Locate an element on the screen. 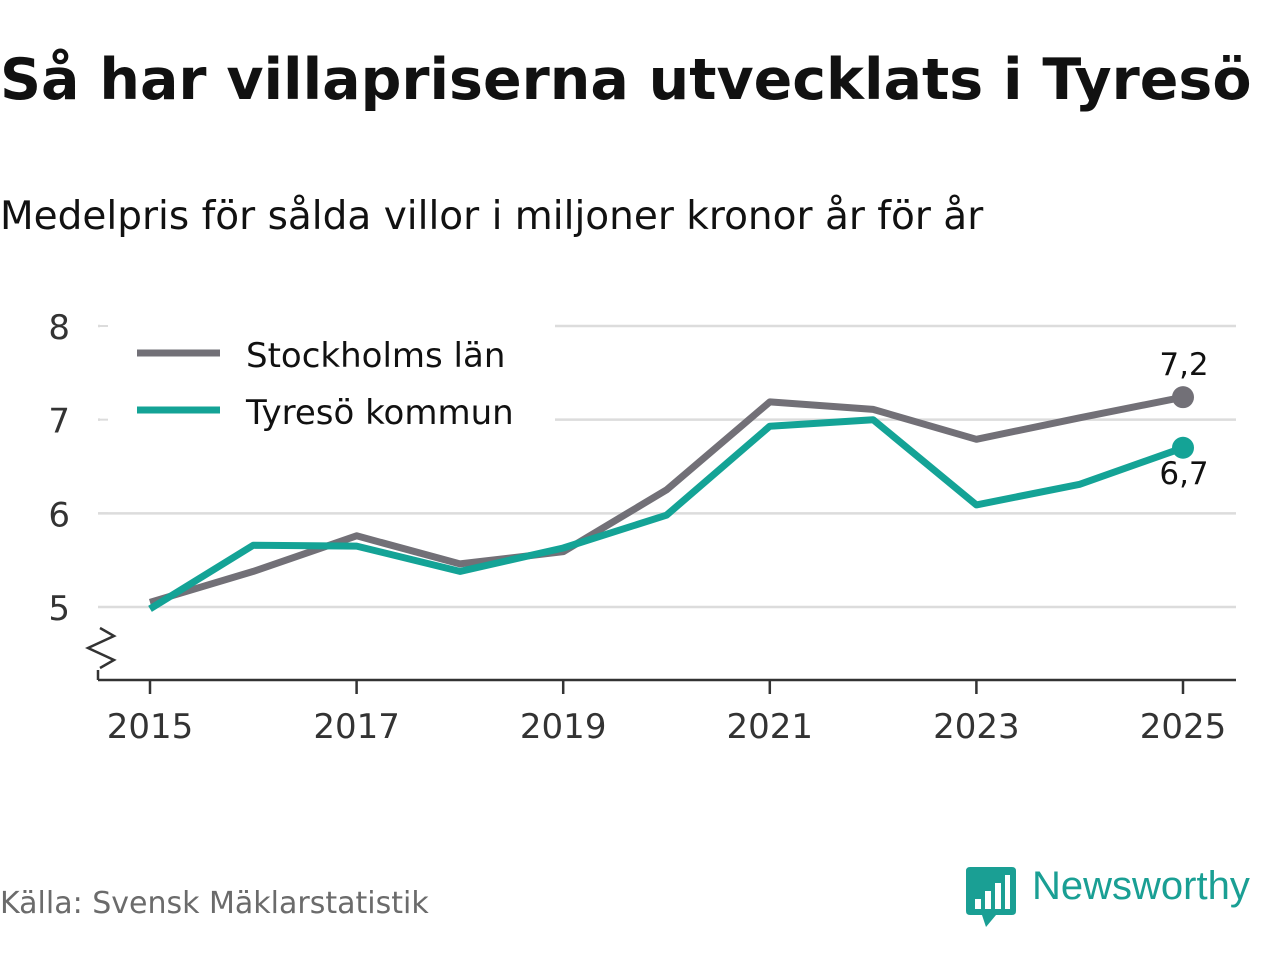 The width and height of the screenshot is (1280, 960). legend-label-tyreso: Tyresö kommun is located at coordinates (379, 413).